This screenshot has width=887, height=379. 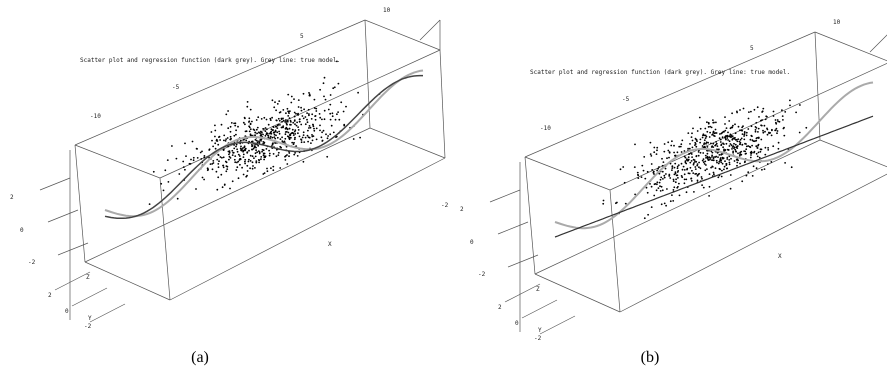 What do you see at coordinates (32, 262) in the screenshot?
I see `left-tick-label: -2` at bounding box center [32, 262].